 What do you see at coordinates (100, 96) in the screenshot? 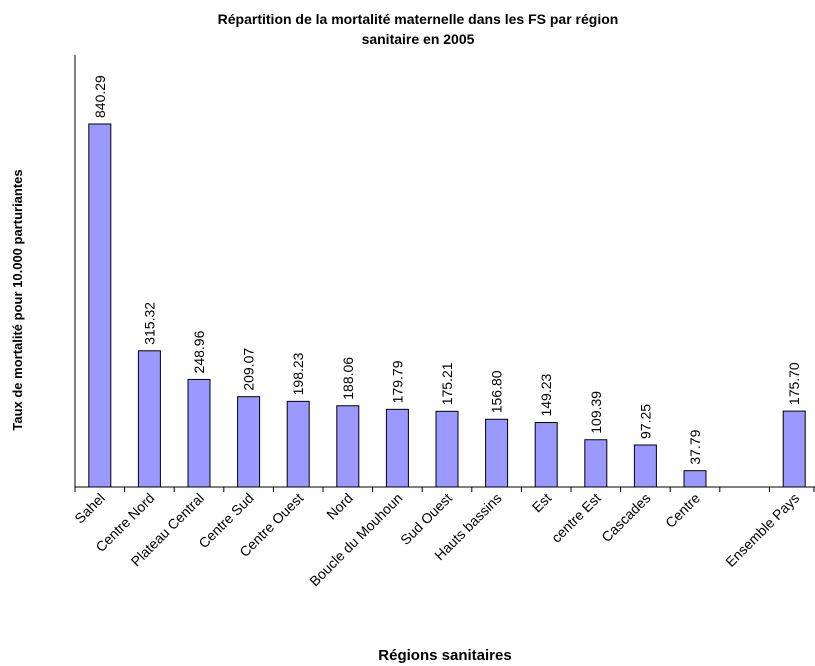
I see `value-label: 840.29` at bounding box center [100, 96].